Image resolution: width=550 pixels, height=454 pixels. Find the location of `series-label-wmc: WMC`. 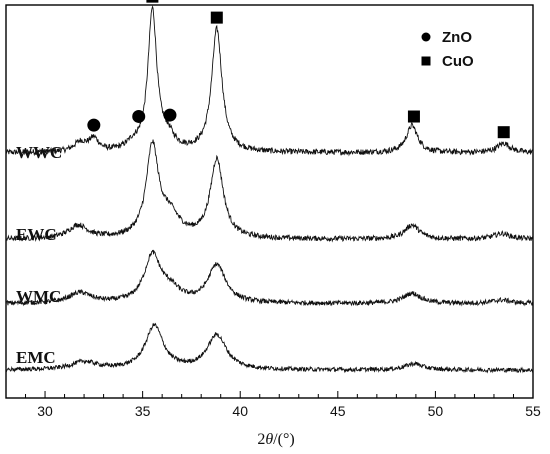

series-label-wmc: WMC is located at coordinates (38, 296).